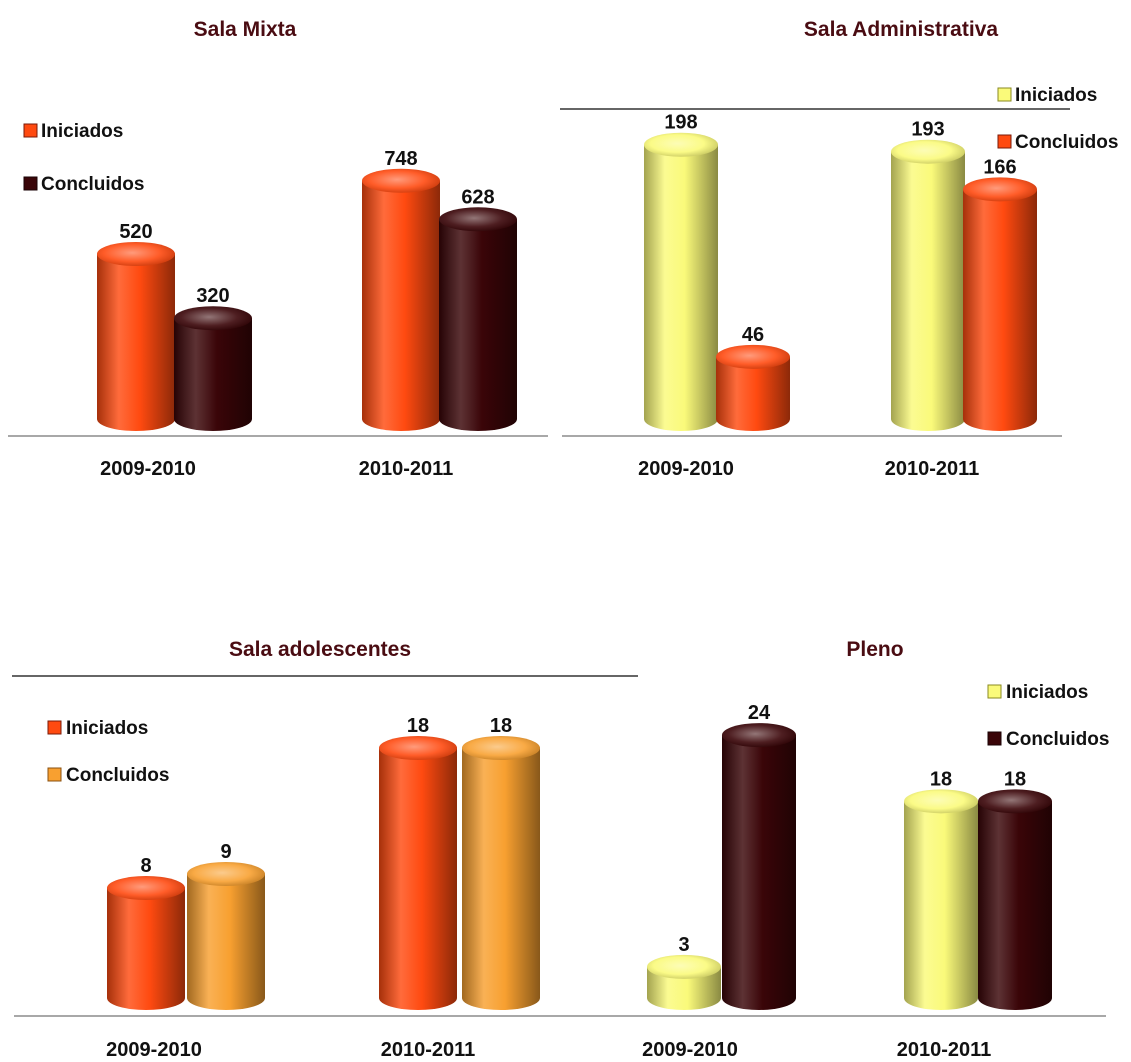 The image size is (1131, 1062). Describe the element at coordinates (135, 232) in the screenshot. I see `data-label: 520` at that location.